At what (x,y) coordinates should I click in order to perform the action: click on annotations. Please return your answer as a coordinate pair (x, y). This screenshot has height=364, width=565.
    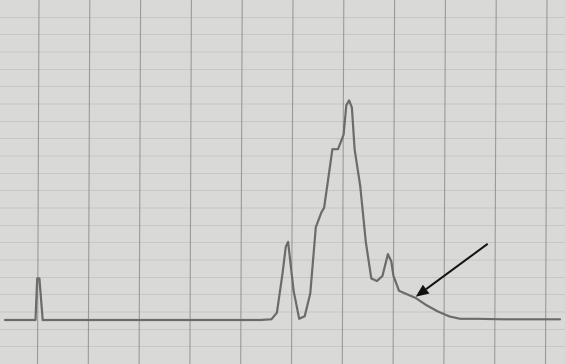
    Looking at the image, I should click on (452, 269).